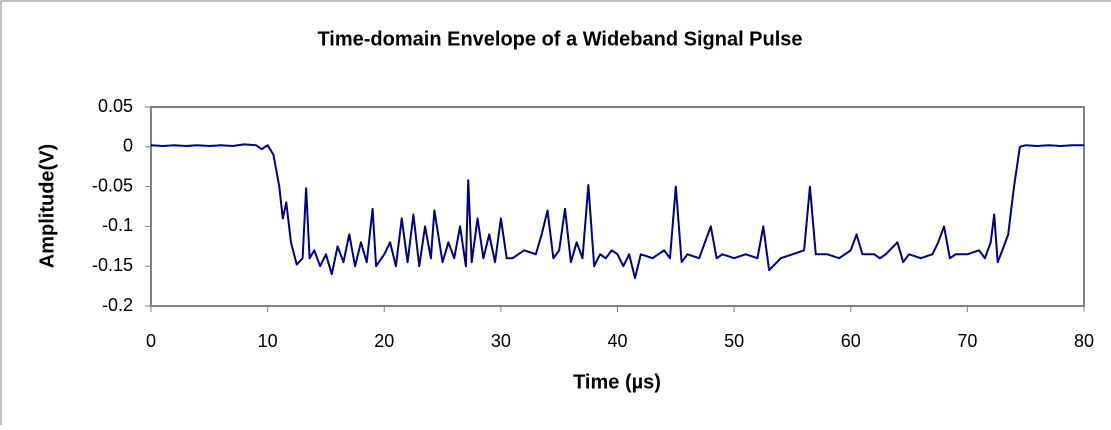 The width and height of the screenshot is (1111, 430). What do you see at coordinates (128, 146) in the screenshot?
I see `y-tick-label: 0` at bounding box center [128, 146].